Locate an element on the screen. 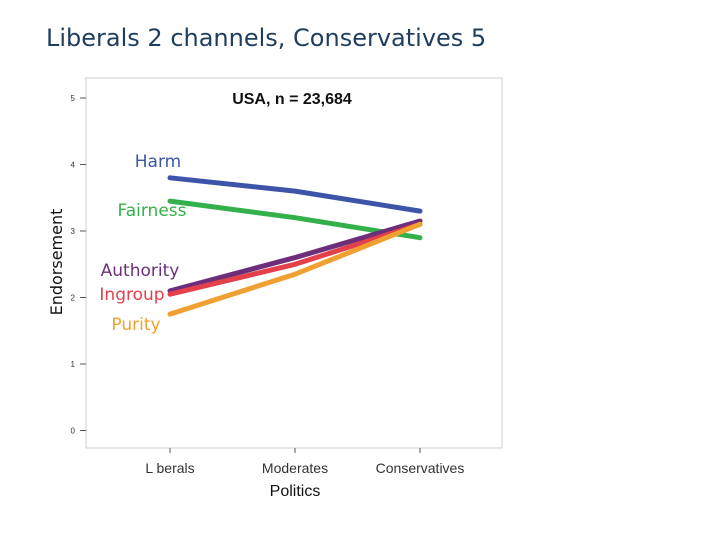 This screenshot has height=540, width=720. y-tick-label: 2 is located at coordinates (73, 298).